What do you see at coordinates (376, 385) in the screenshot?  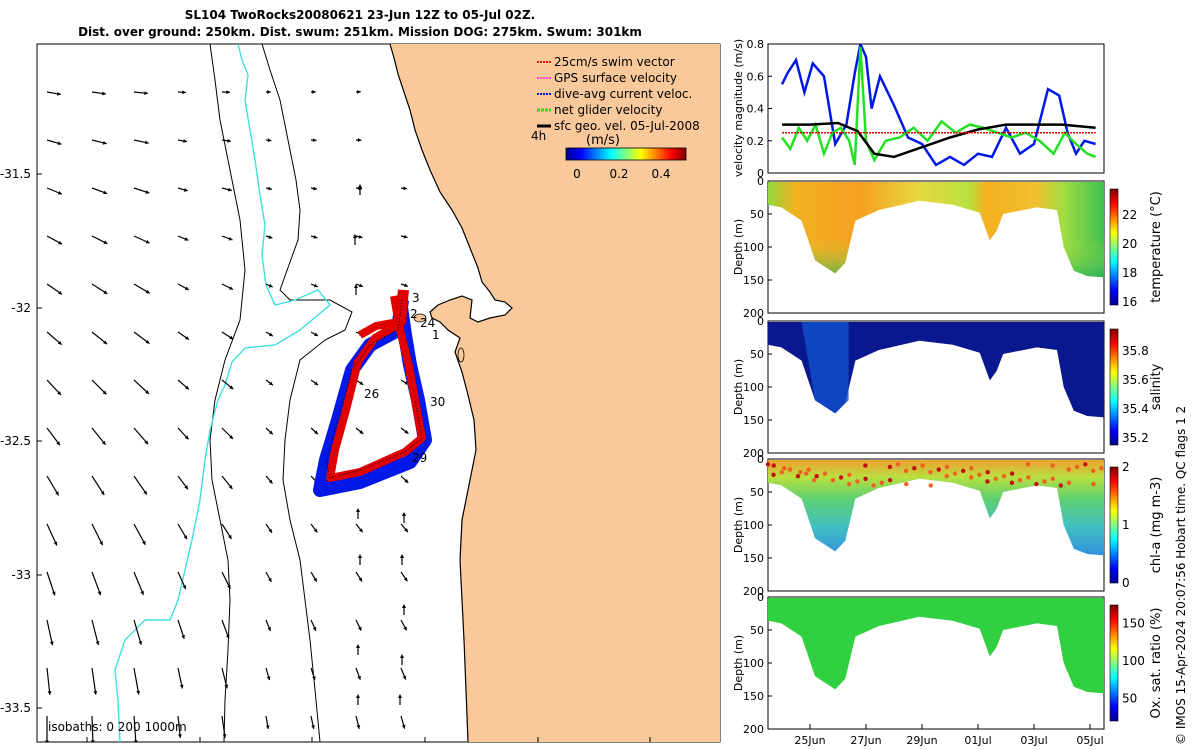 I see `swim-vector-track` at bounding box center [376, 385].